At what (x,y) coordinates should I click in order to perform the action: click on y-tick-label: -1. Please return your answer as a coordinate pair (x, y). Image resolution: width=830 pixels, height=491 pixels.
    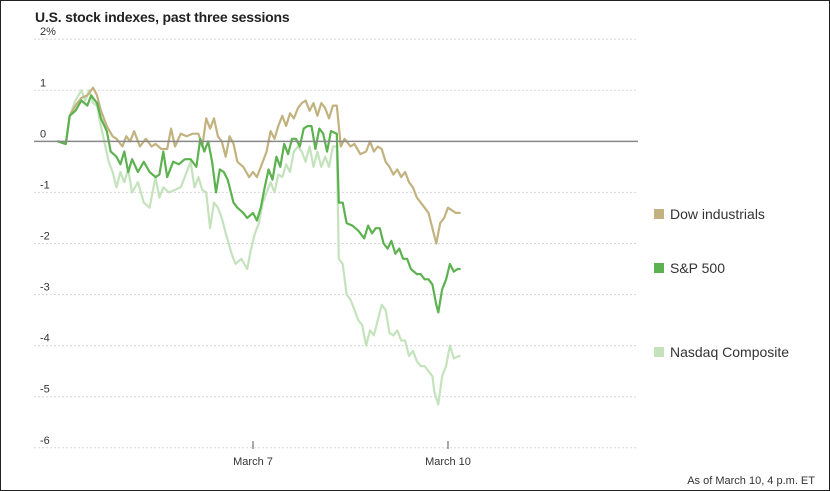
    Looking at the image, I should click on (45, 185).